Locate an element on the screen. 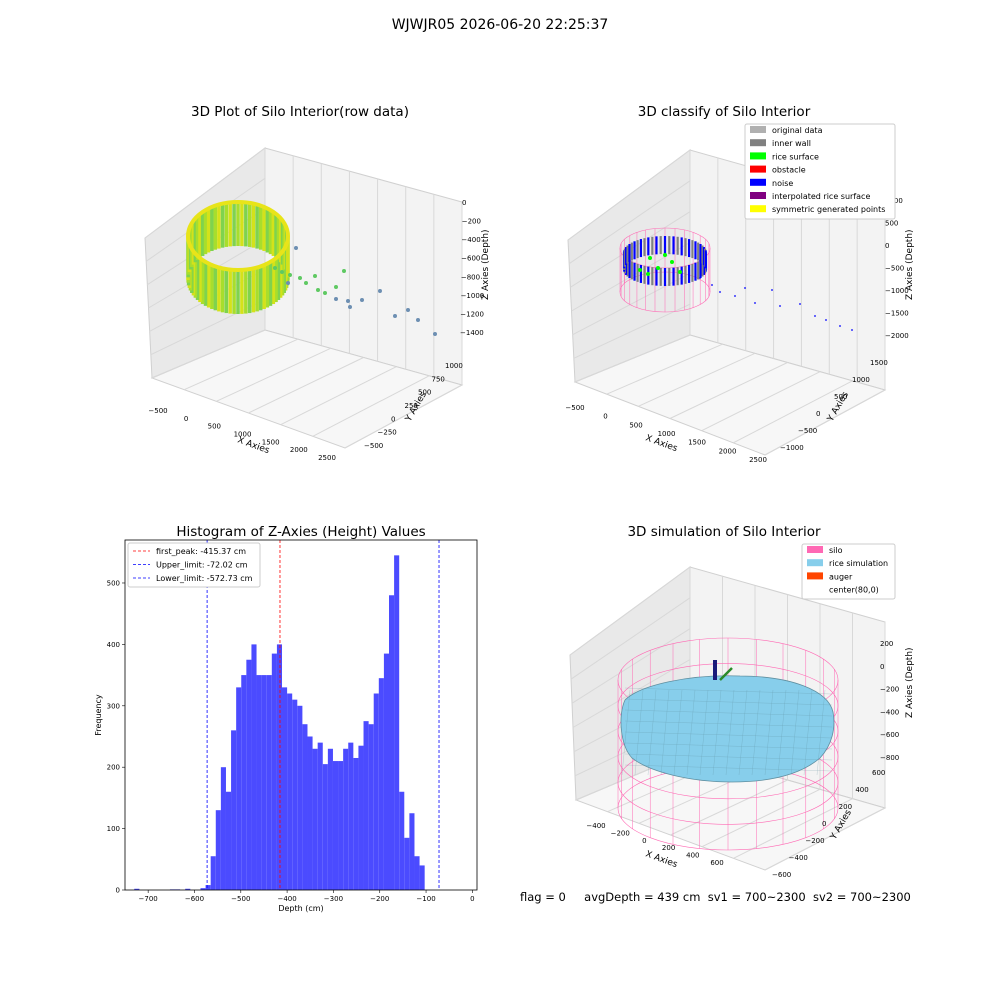 Image resolution: width=1000 pixels, height=1000 pixels. y-tick-label: 0 is located at coordinates (818, 414).